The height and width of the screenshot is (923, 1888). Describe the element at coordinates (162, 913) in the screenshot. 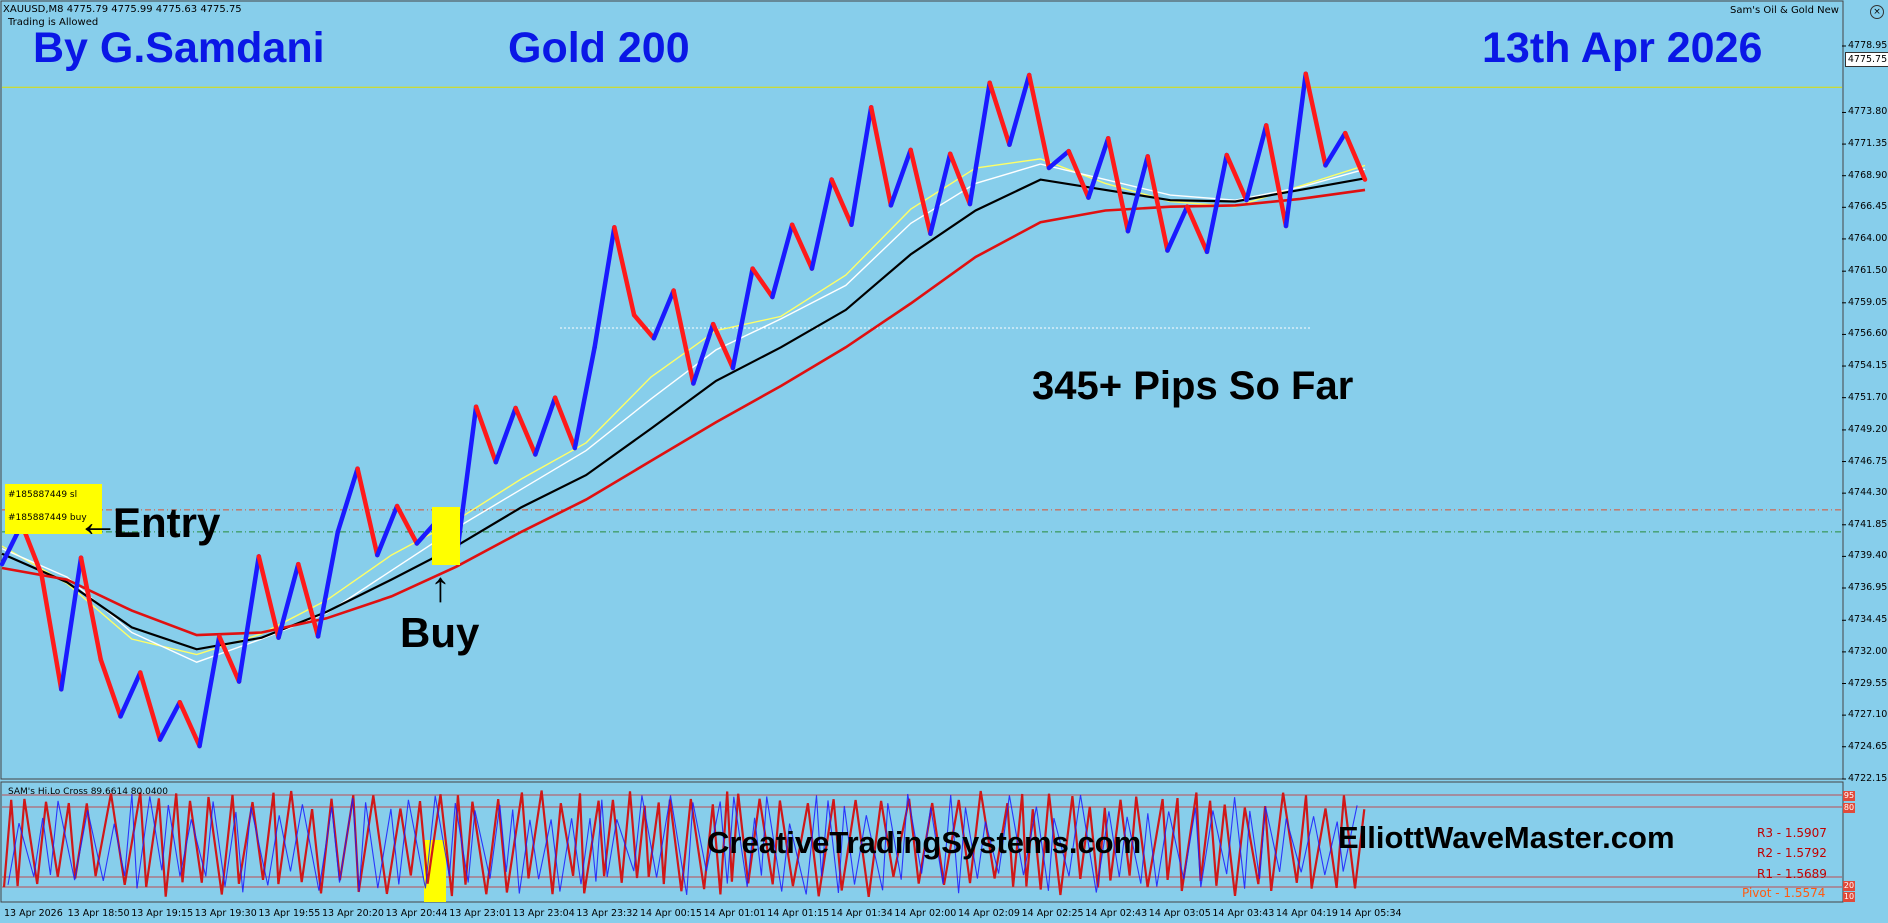

I see `time-tick-label: 13 Apr 19:15` at that location.